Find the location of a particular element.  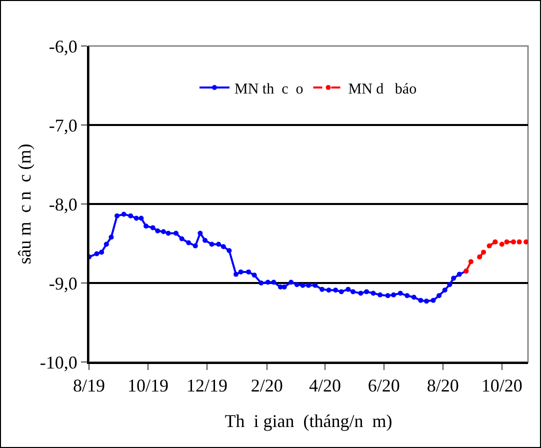

y-tick-label: -7,0 is located at coordinates (63, 125).